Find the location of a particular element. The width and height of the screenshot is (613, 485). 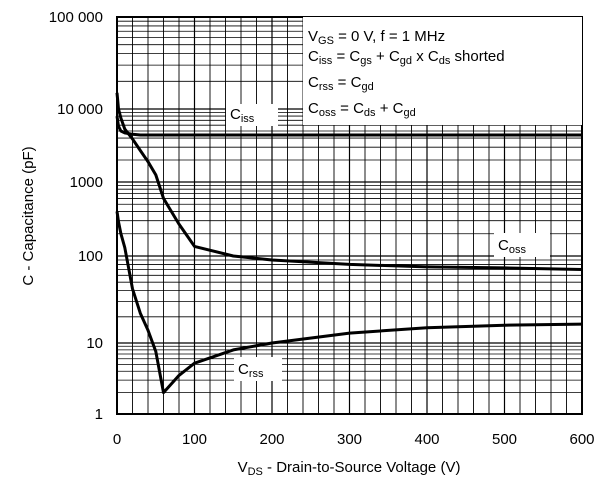

x-axis-label: VDS - Drain-to-Source Voltage (V) is located at coordinates (349, 468).